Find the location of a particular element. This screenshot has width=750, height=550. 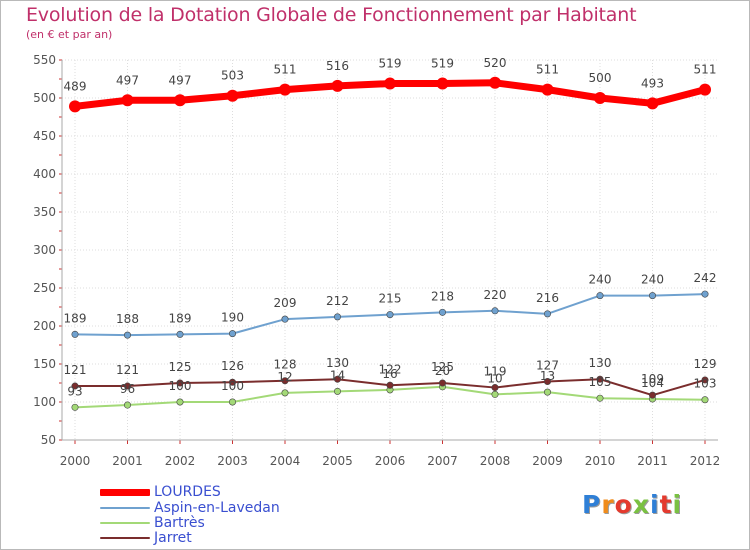

data-point-jarret-2004 is located at coordinates (285, 381).